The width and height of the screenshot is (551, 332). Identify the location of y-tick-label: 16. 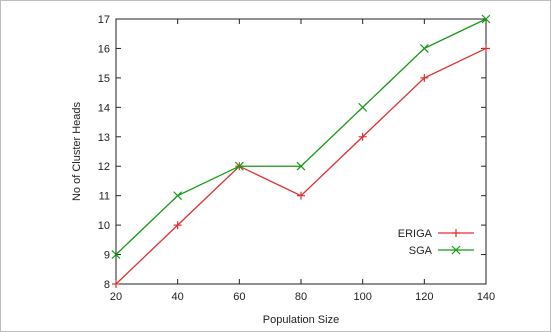
(104, 49).